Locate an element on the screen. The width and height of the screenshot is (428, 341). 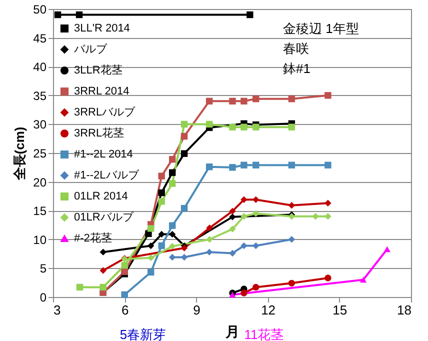
x-axis-title: 月 is located at coordinates (232, 332).